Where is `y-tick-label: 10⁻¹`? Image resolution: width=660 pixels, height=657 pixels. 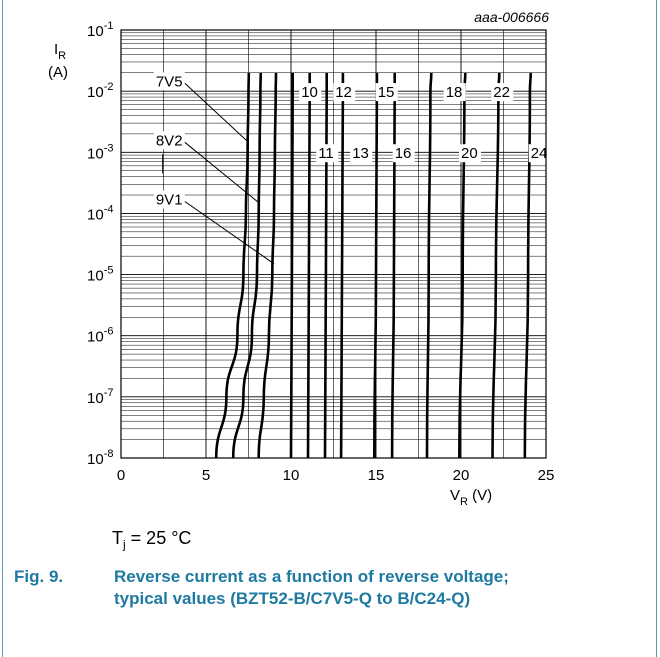 y-tick-label: 10⁻¹ is located at coordinates (100, 30).